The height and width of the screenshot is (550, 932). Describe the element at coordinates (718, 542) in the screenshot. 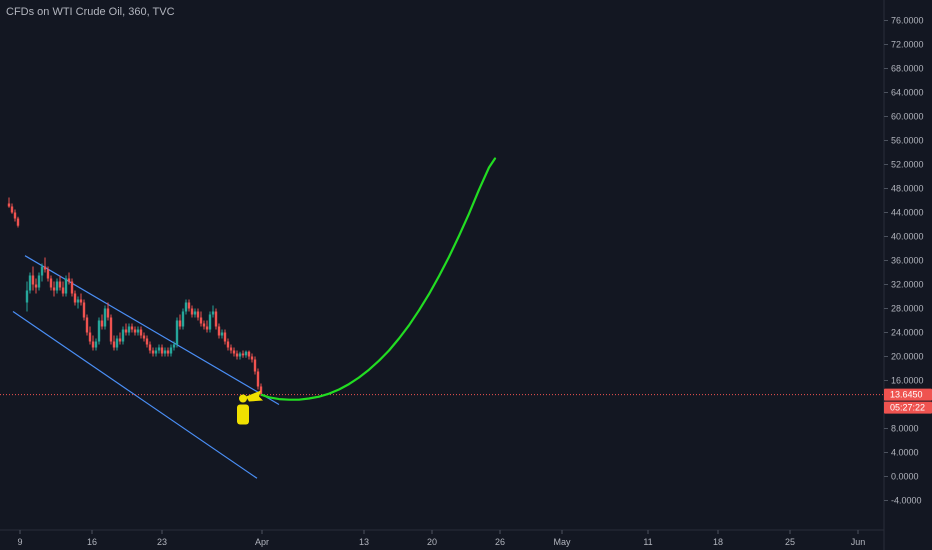

I see `x-tick-label: 18` at that location.